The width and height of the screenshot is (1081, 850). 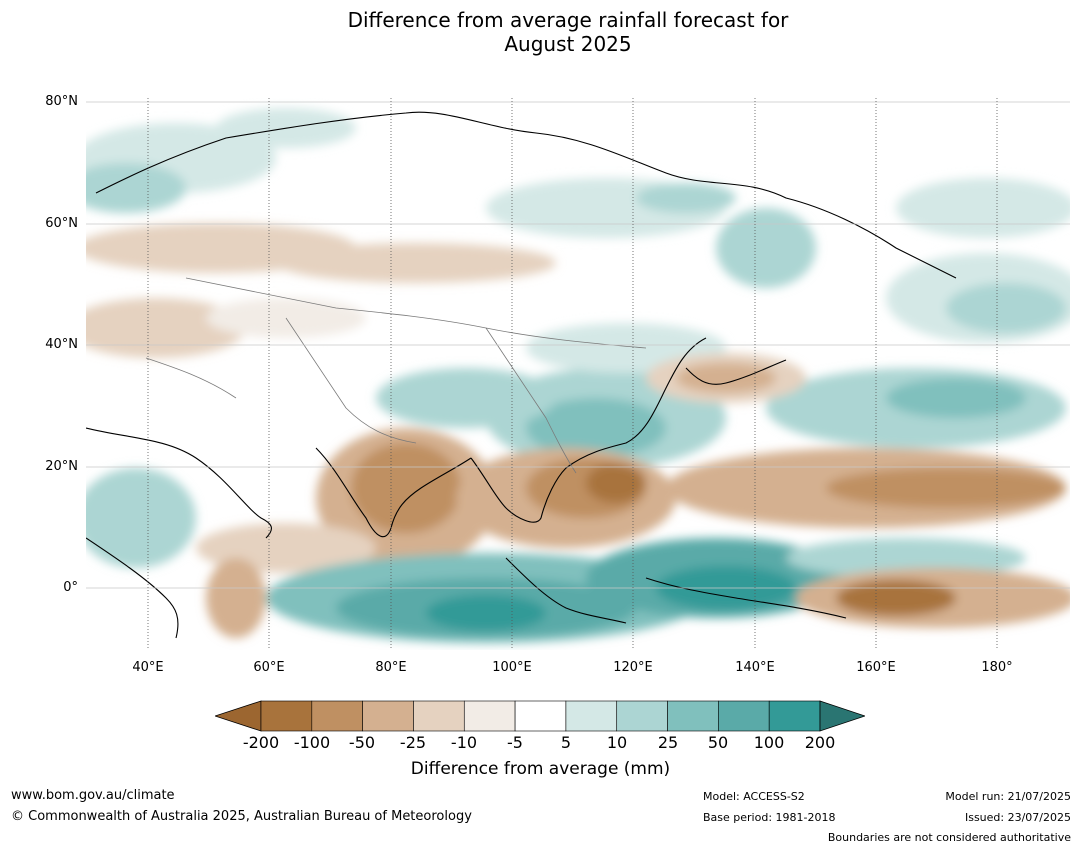 I want to click on lon-label-180: 180°, so click(x=997, y=667).